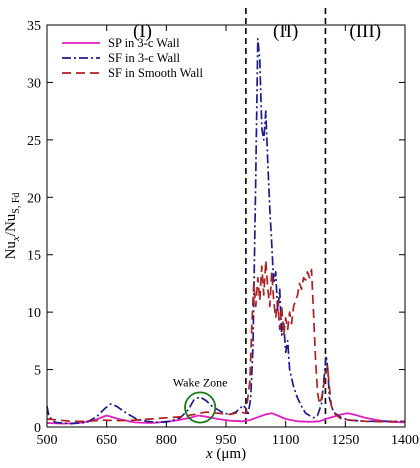 The width and height of the screenshot is (420, 468). I want to click on x-tick-label: 1250, so click(345, 440).